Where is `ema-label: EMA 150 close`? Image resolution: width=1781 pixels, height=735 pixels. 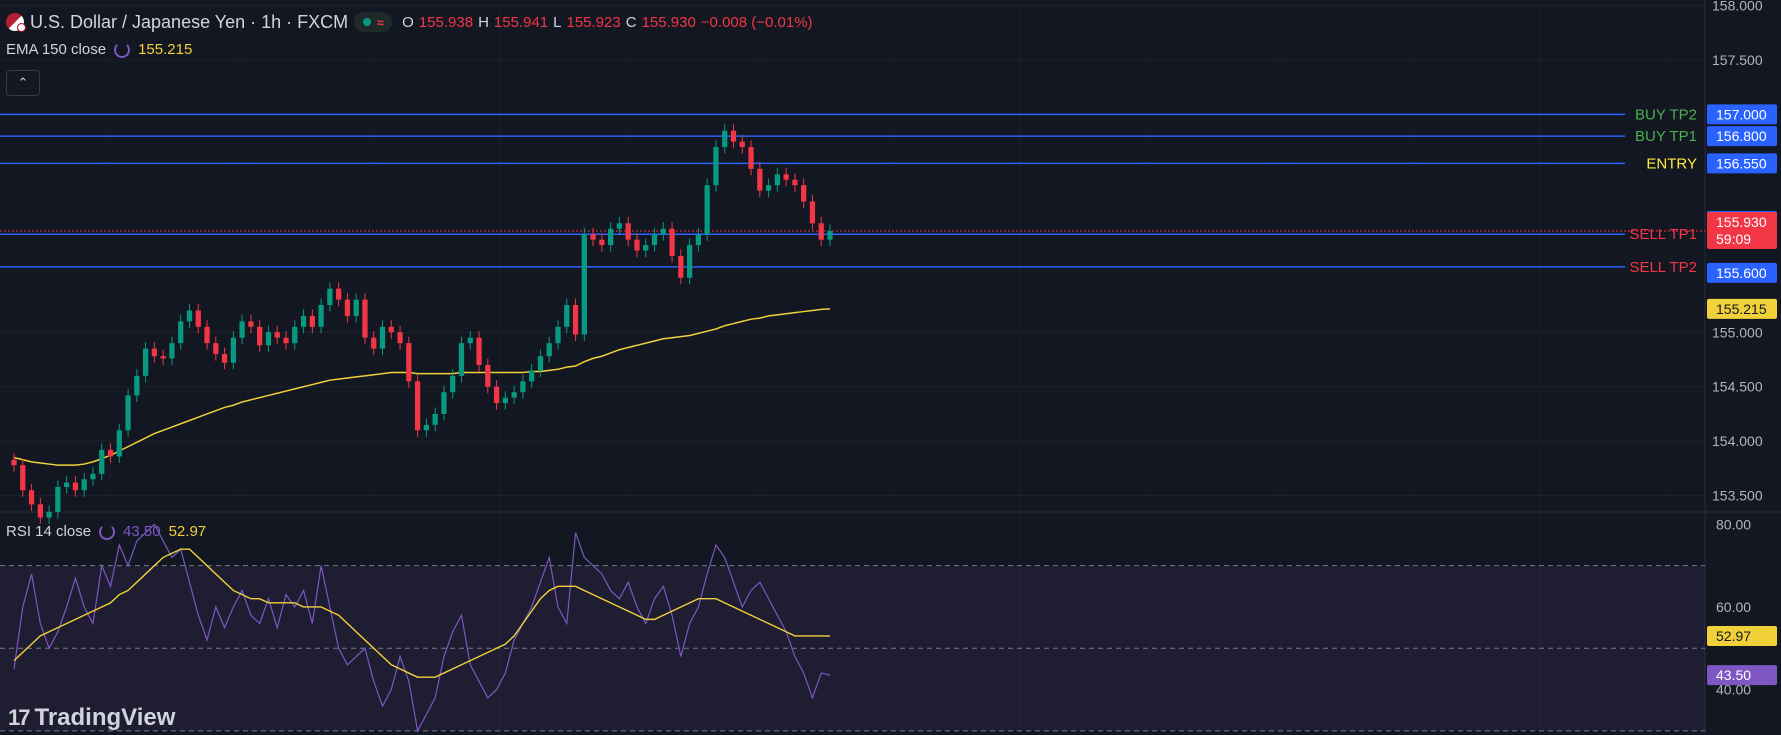
ema-label: EMA 150 close is located at coordinates (56, 49).